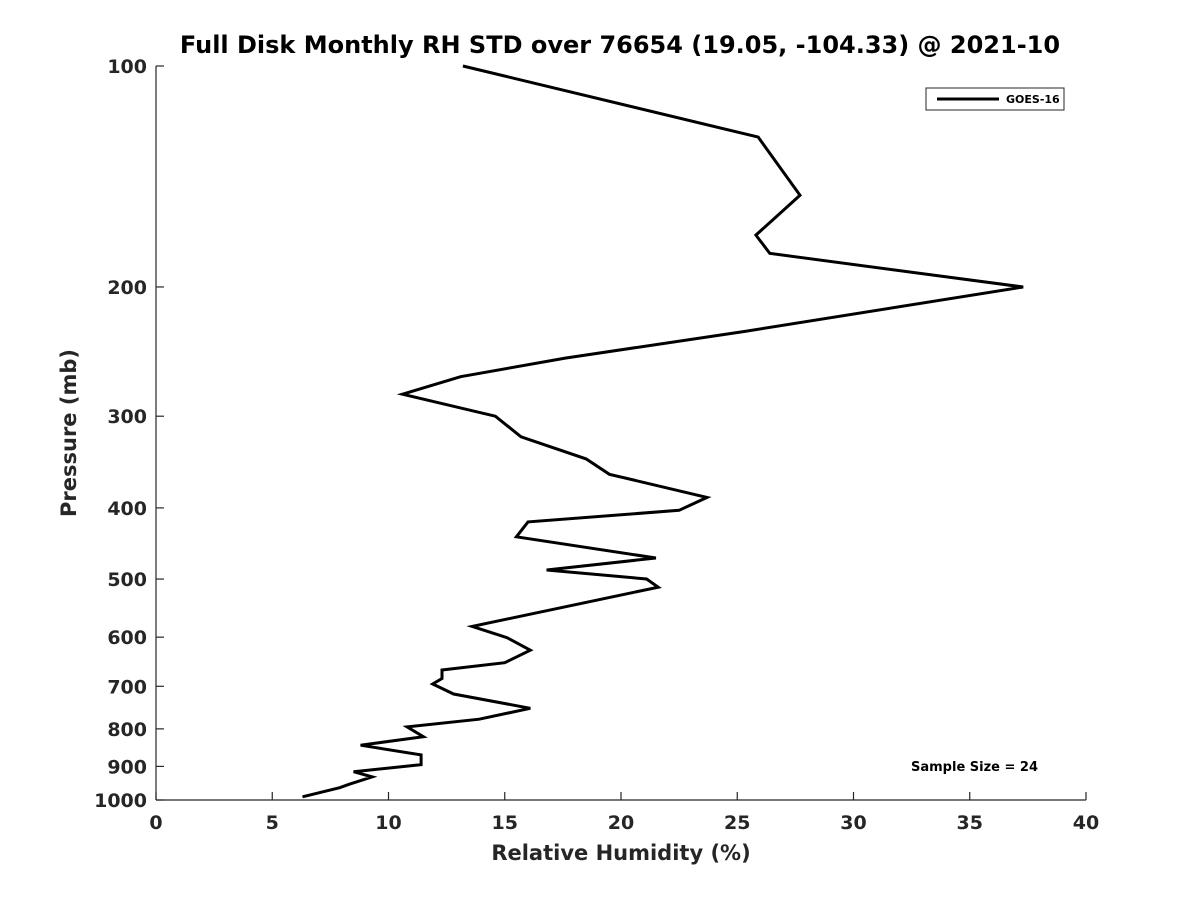  What do you see at coordinates (127, 67) in the screenshot?
I see `y-tick-label: 100` at bounding box center [127, 67].